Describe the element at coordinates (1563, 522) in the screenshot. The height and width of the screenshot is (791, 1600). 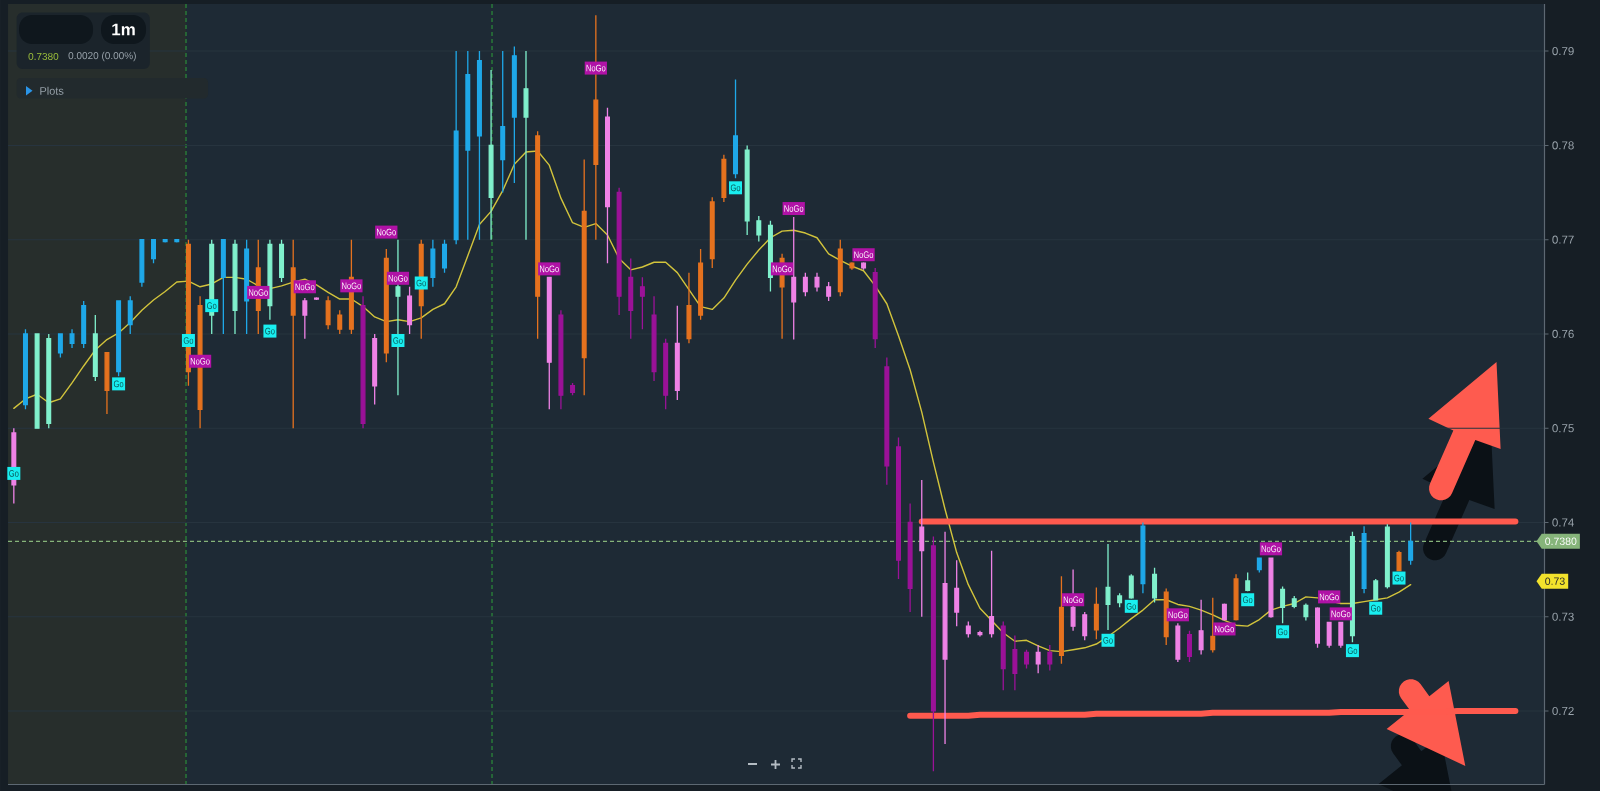
I see `y-tick-label: 0.74` at that location.